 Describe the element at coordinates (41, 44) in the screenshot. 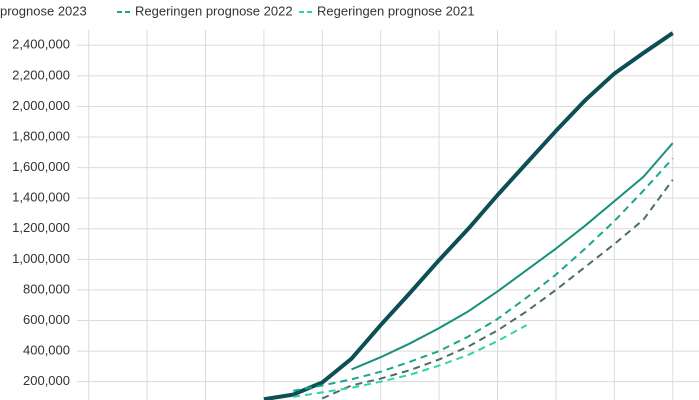

I see `y-tick-label: 2,400,000` at that location.